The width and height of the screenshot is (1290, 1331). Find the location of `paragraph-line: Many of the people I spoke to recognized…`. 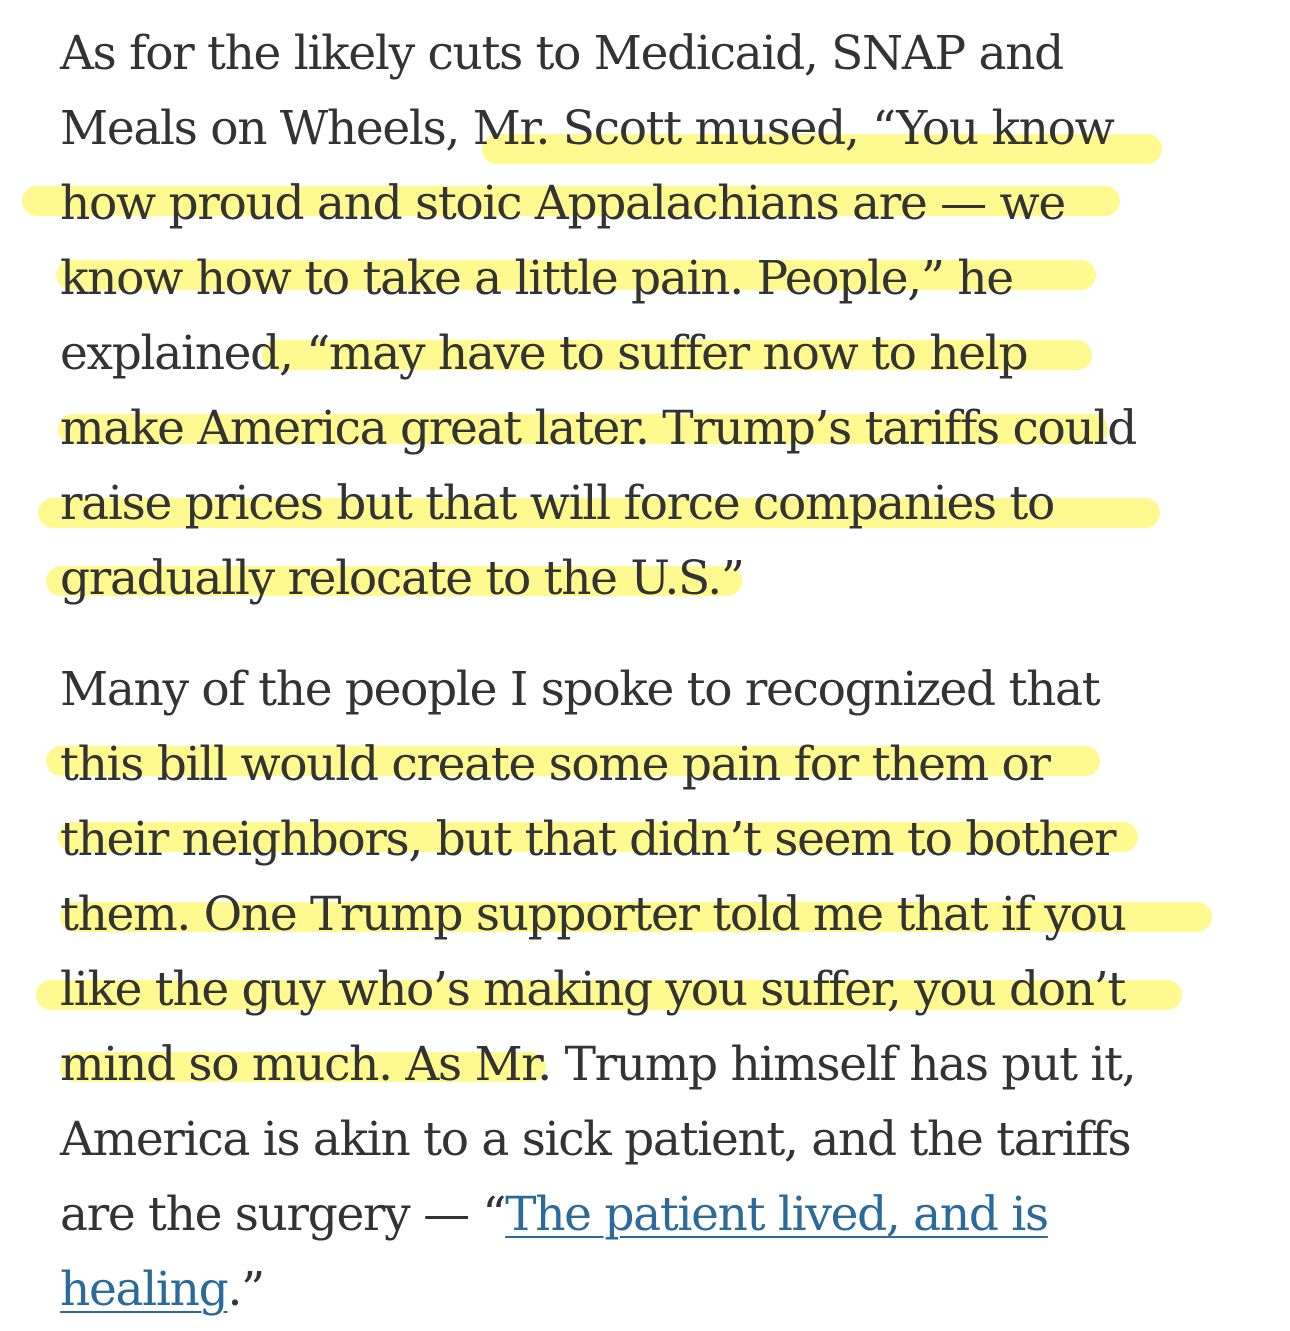

paragraph-line: Many of the people I spoke to recognized… is located at coordinates (580, 689).